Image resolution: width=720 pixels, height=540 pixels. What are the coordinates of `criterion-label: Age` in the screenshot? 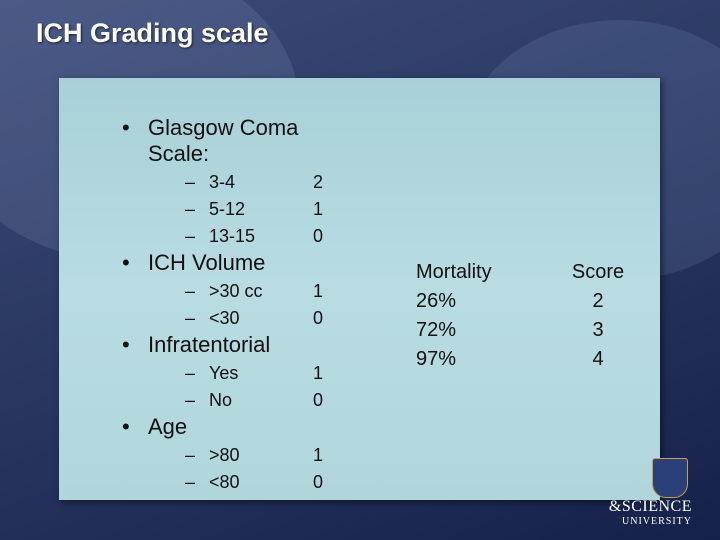 It's located at (168, 426).